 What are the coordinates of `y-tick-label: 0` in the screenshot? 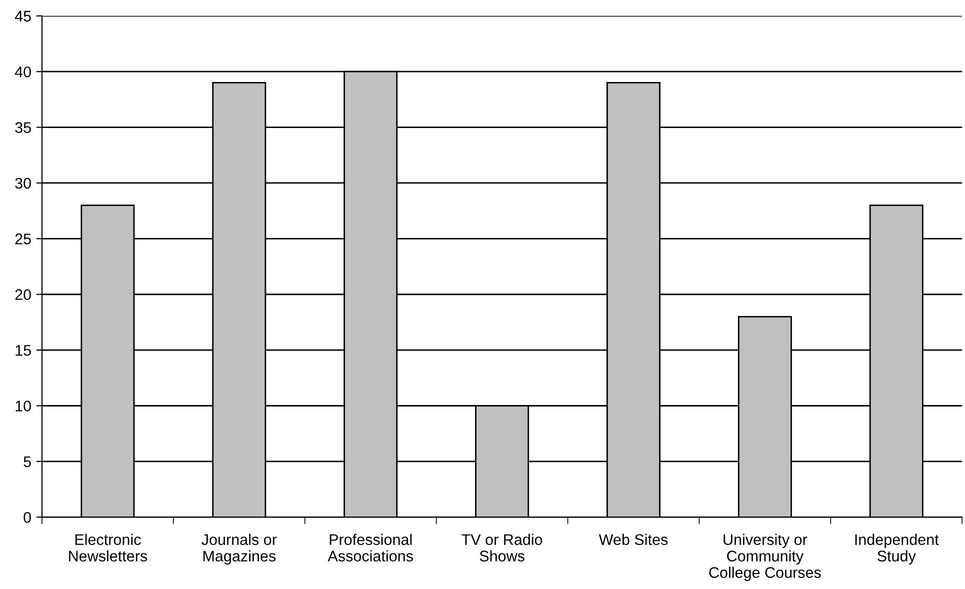 It's located at (27, 517).